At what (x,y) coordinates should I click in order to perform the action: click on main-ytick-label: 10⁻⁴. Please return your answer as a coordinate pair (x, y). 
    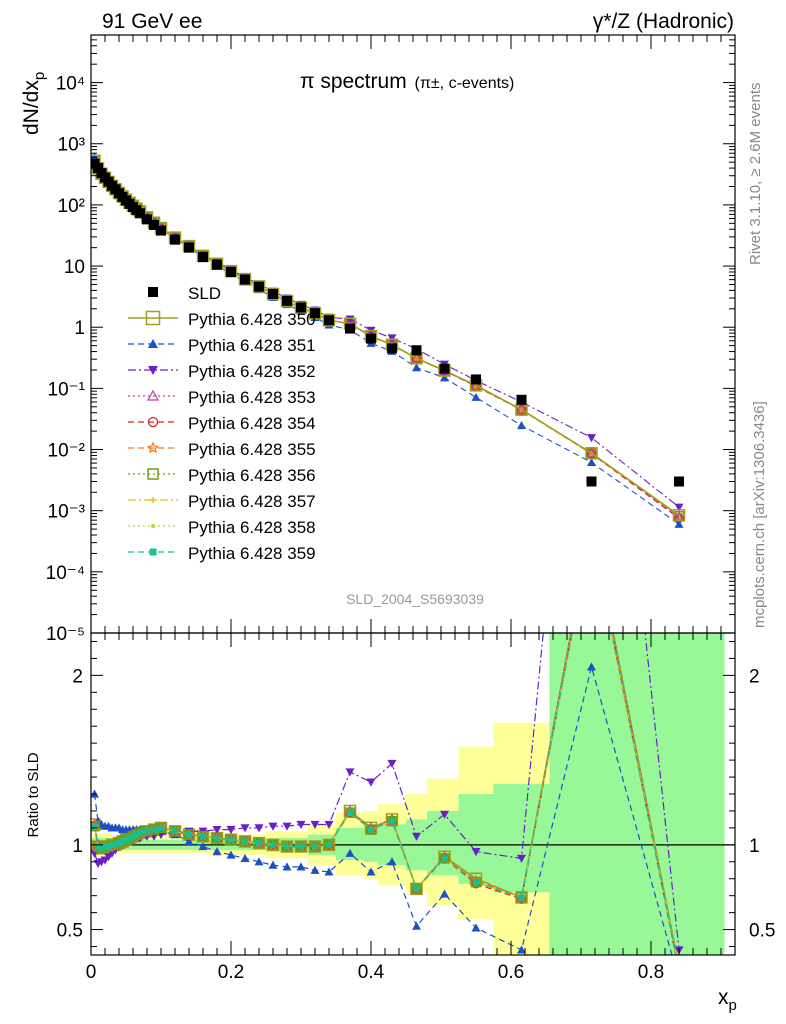
    Looking at the image, I should click on (65, 573).